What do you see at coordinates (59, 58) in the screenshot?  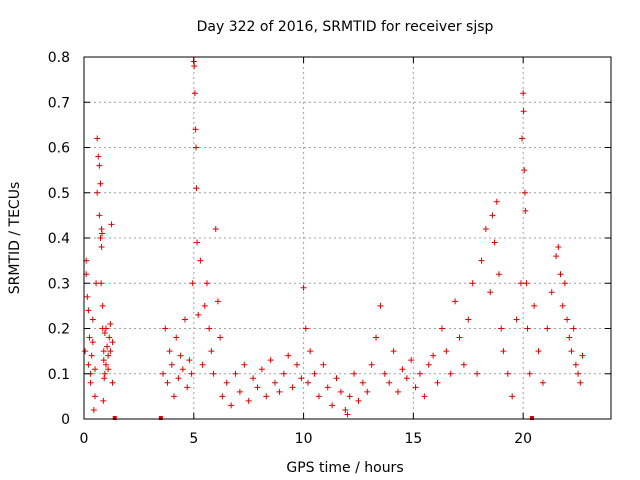 I see `y-tick-label: 0.8` at bounding box center [59, 58].